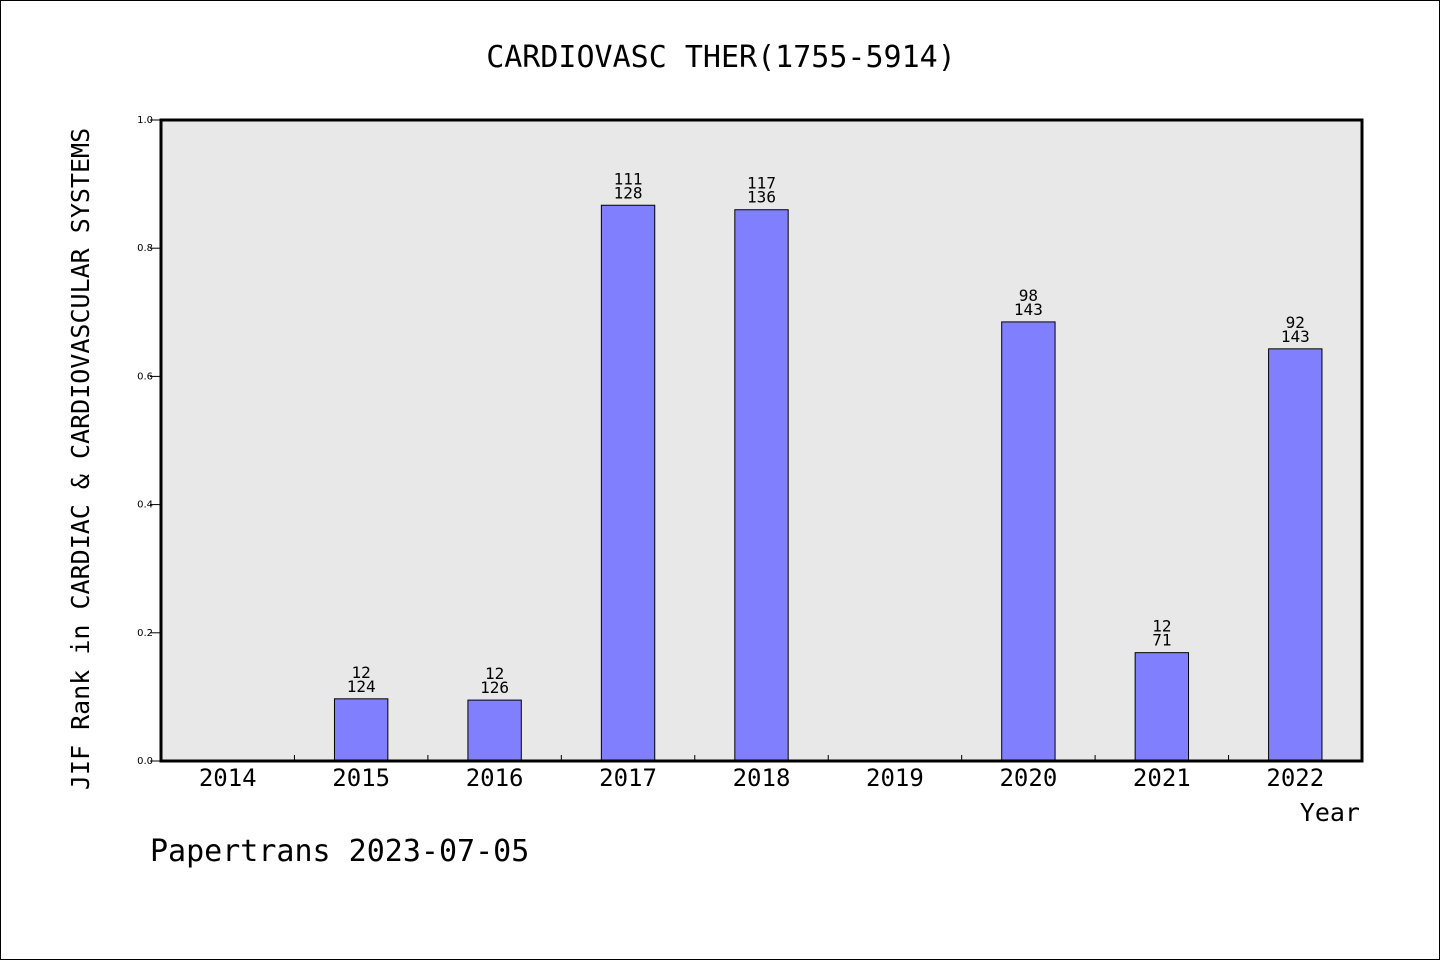 The width and height of the screenshot is (1440, 960). Describe the element at coordinates (361, 778) in the screenshot. I see `x-tick-label-2015: 2015` at that location.